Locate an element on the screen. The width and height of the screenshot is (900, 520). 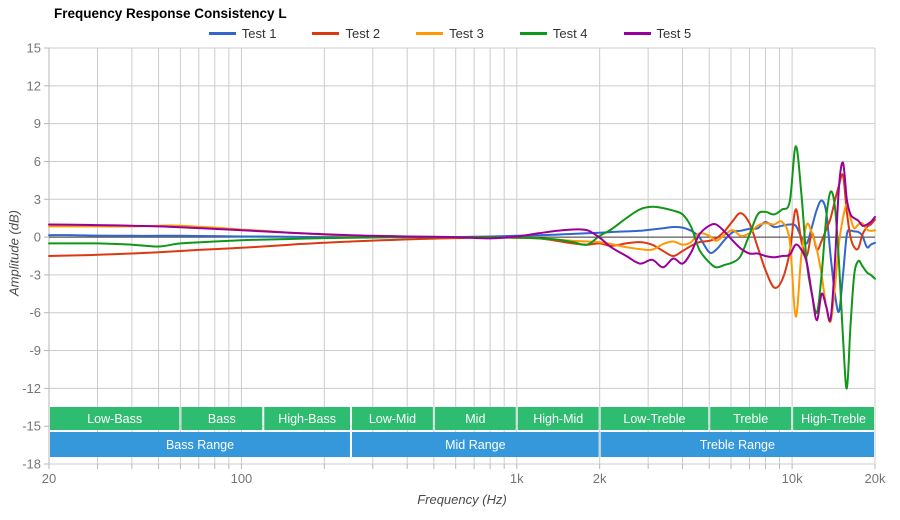
band-label: Low-Bass is located at coordinates (114, 419).